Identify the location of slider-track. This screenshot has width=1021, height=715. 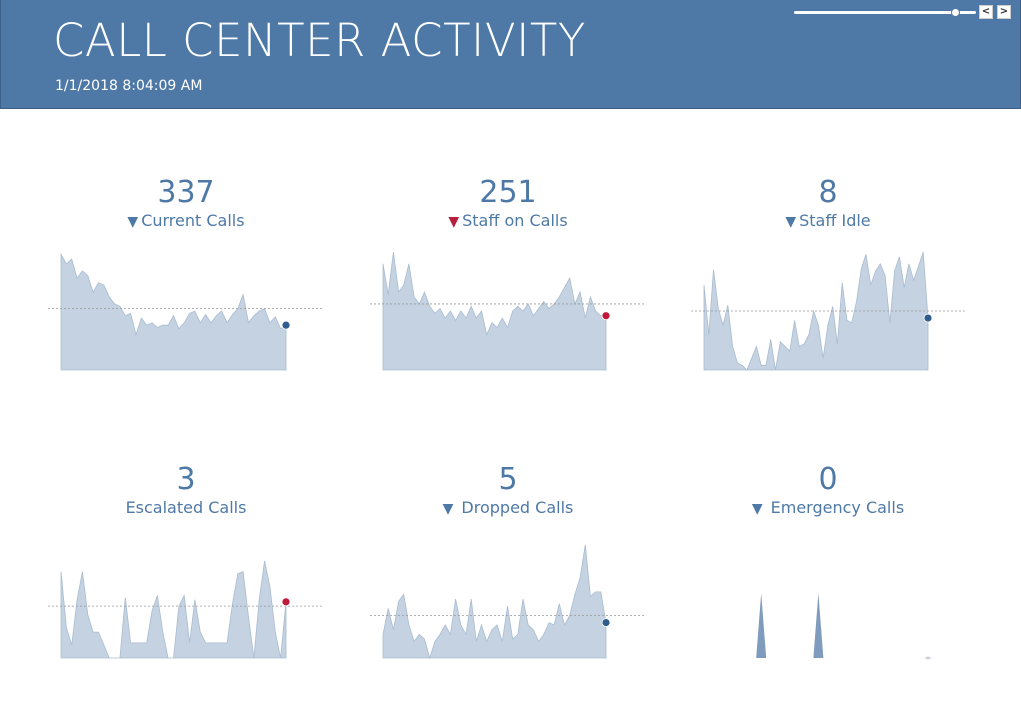
(885, 12).